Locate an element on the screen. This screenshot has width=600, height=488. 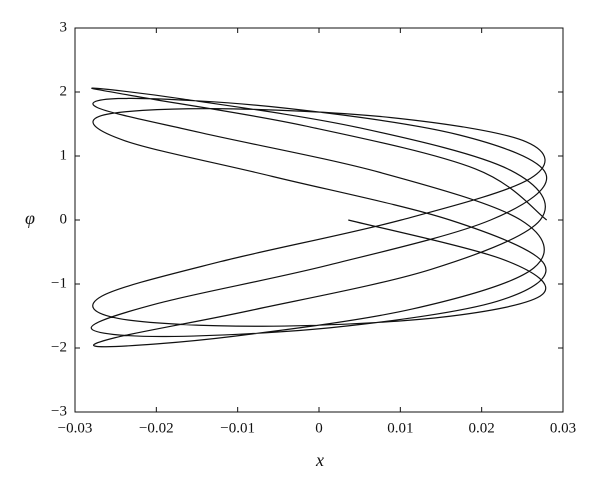
y-tick-label: −2 is located at coordinates (59, 347).